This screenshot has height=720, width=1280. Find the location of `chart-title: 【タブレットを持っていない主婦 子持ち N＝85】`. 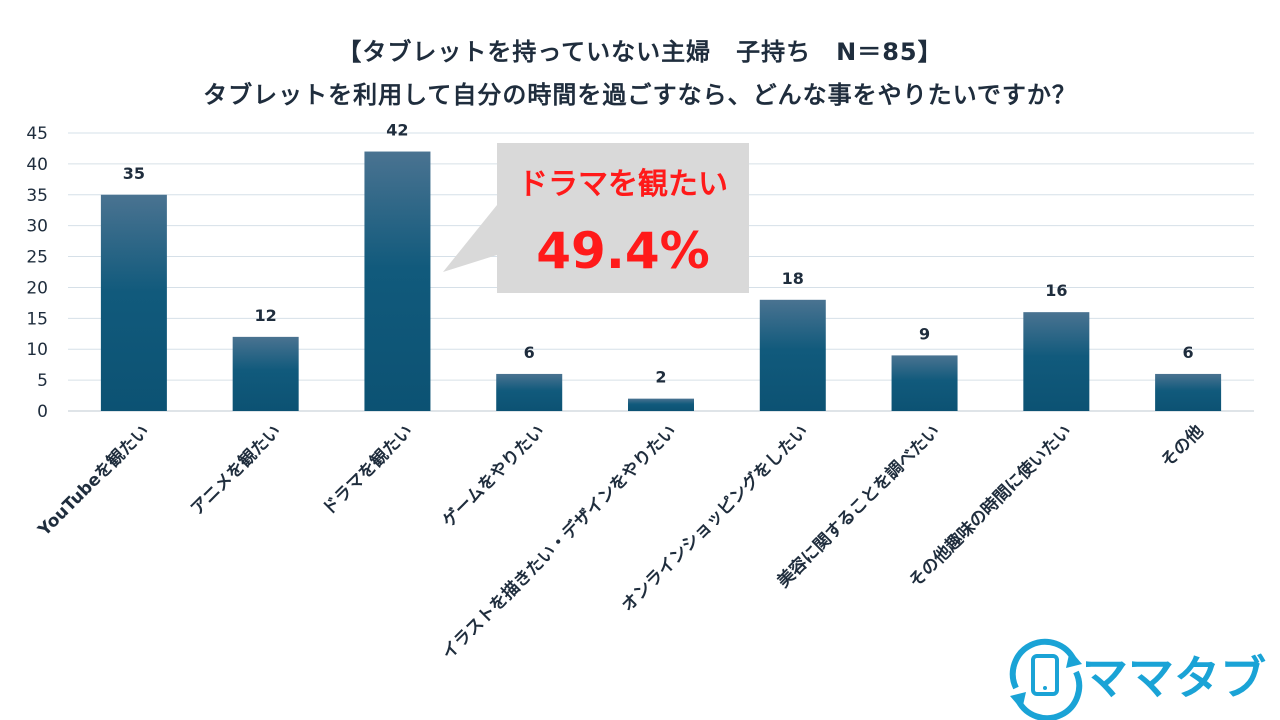

chart-title: 【タブレットを持っていない主婦 子持ち N＝85】 is located at coordinates (640, 52).